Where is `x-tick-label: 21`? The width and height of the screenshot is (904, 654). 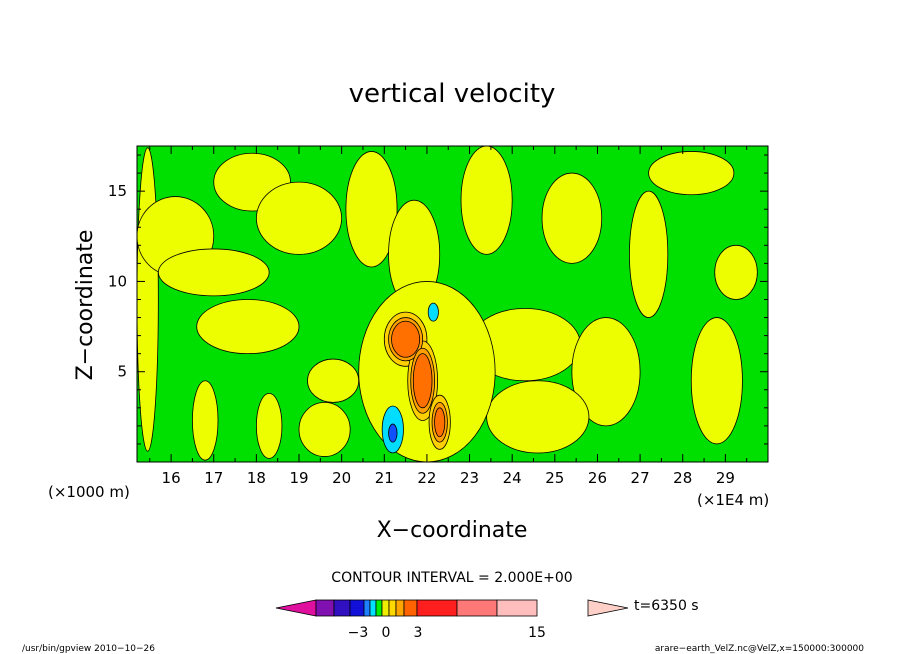 x-tick-label: 21 is located at coordinates (384, 478).